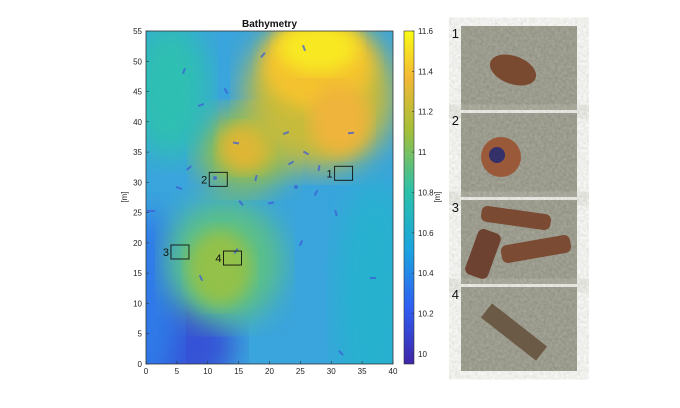 The image size is (680, 408). Describe the element at coordinates (426, 273) in the screenshot. I see `colorbar-tick-label: 10.4` at that location.